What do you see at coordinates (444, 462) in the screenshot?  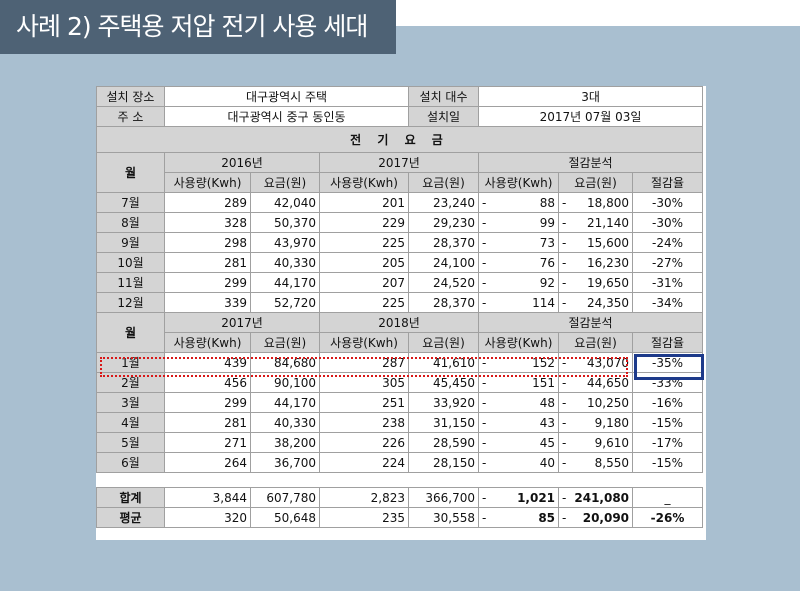 I see `fee-b-cell: 28,150` at bounding box center [444, 462].